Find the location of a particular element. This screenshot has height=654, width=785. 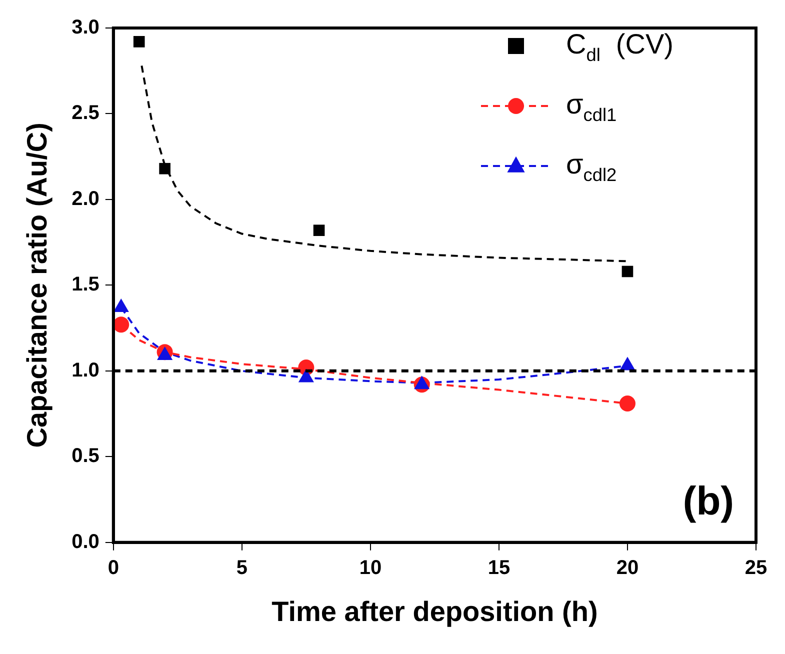

y-tick-label: 2.0 is located at coordinates (86, 199).